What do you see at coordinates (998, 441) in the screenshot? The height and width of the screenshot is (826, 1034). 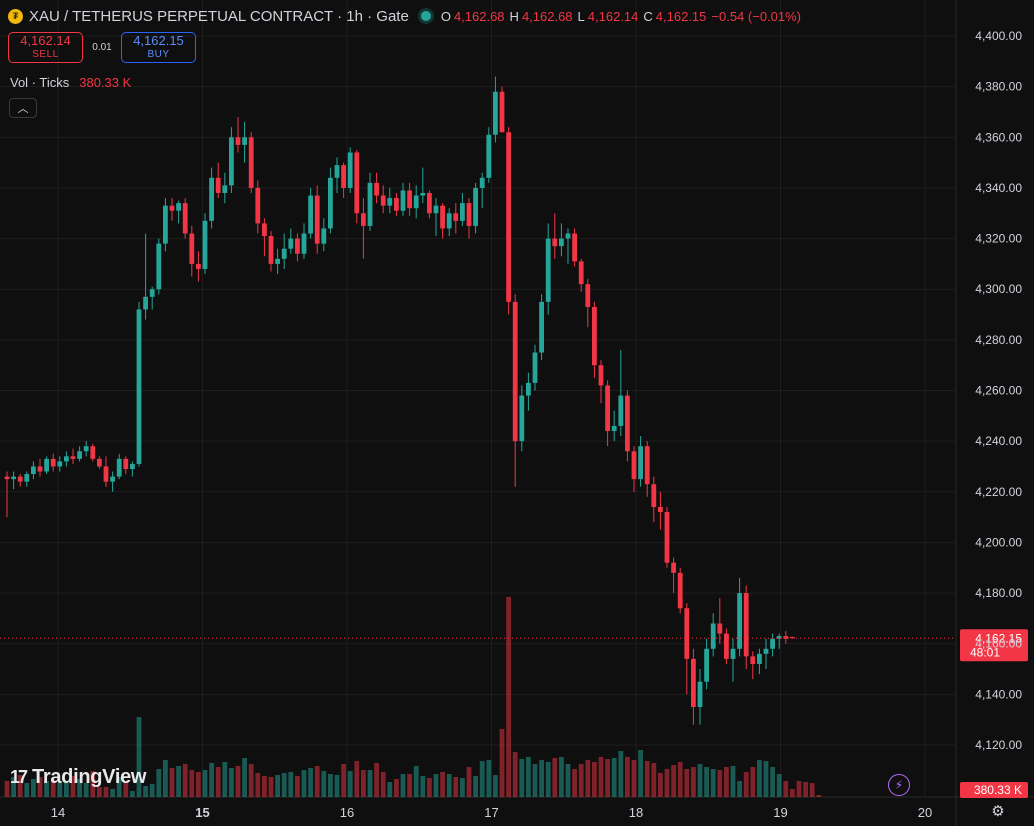 I see `price-tick-label: 4,240.00` at bounding box center [998, 441].